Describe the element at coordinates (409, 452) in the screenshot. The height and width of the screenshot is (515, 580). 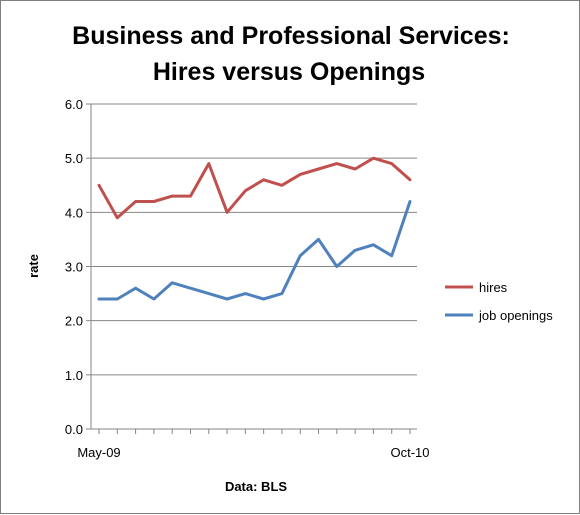
I see `x-tick-label: Oct-10` at that location.